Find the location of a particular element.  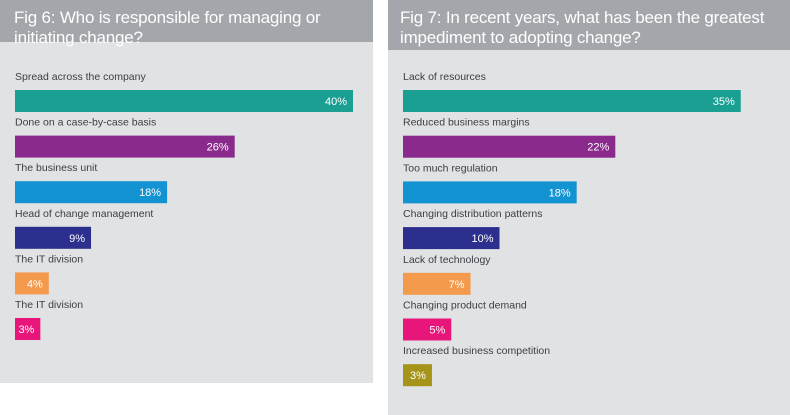

bar-value-label: 4% is located at coordinates (35, 284).